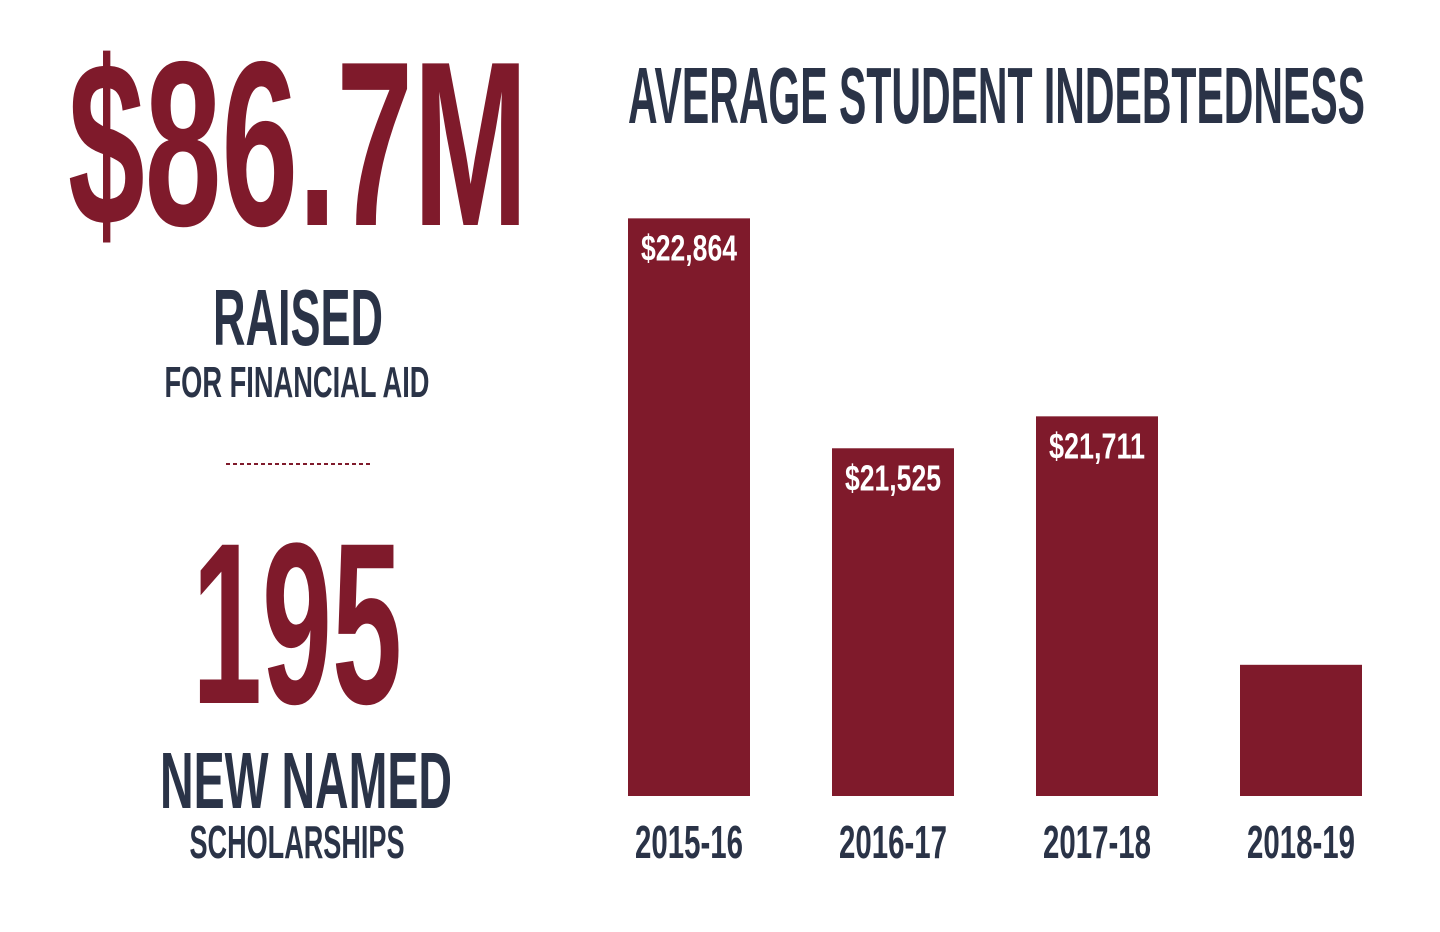 The height and width of the screenshot is (932, 1440). What do you see at coordinates (298, 143) in the screenshot?
I see `stat-value: $86.7M` at bounding box center [298, 143].